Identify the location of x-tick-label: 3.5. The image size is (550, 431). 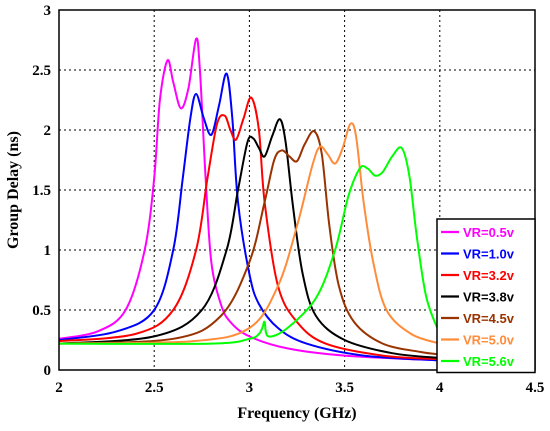
(344, 388).